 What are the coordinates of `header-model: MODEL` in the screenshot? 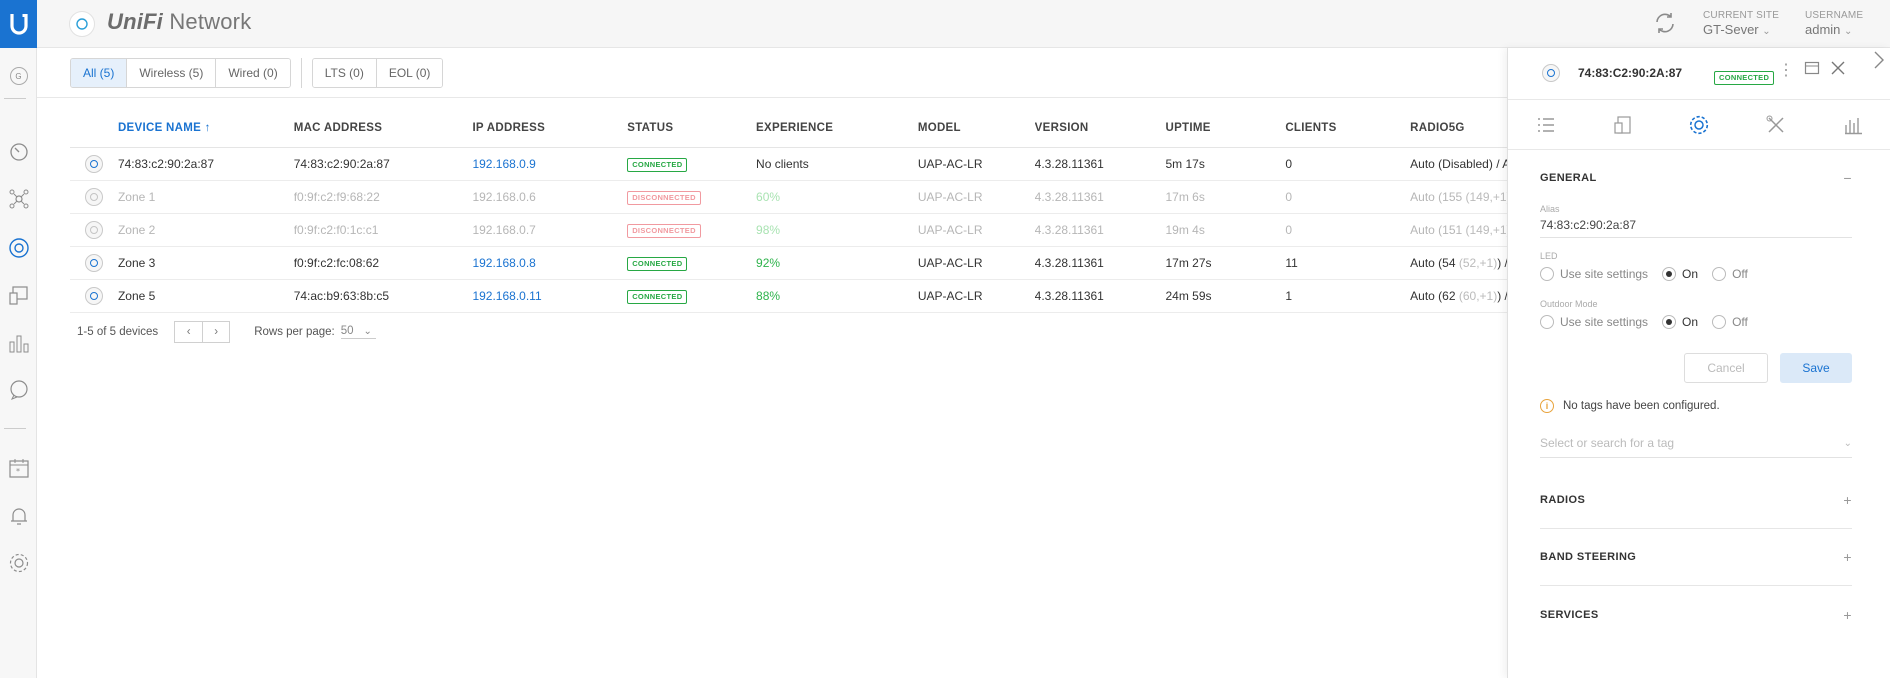 It's located at (939, 127).